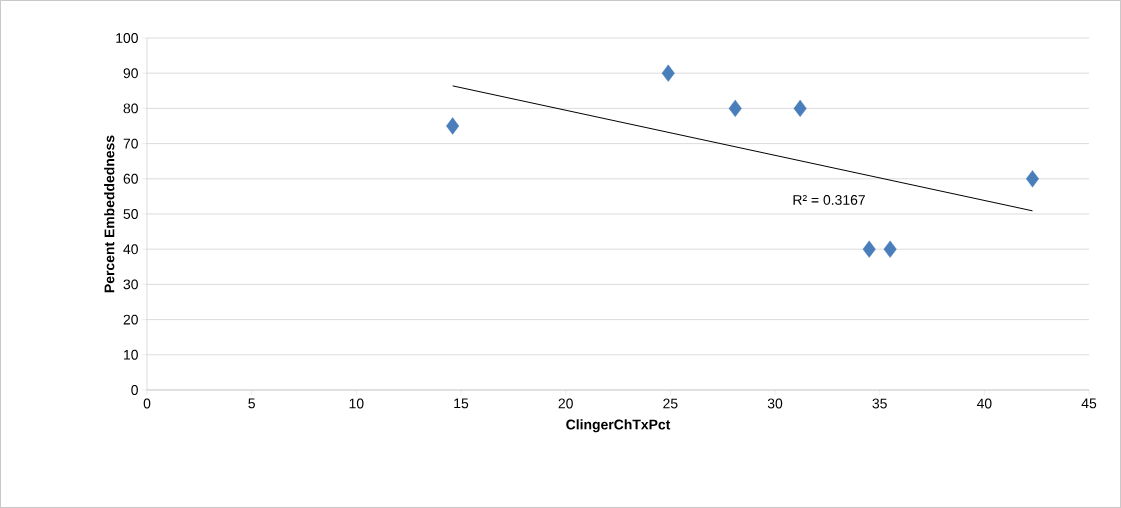 Image resolution: width=1121 pixels, height=508 pixels. I want to click on x-tick-label: 15, so click(461, 403).